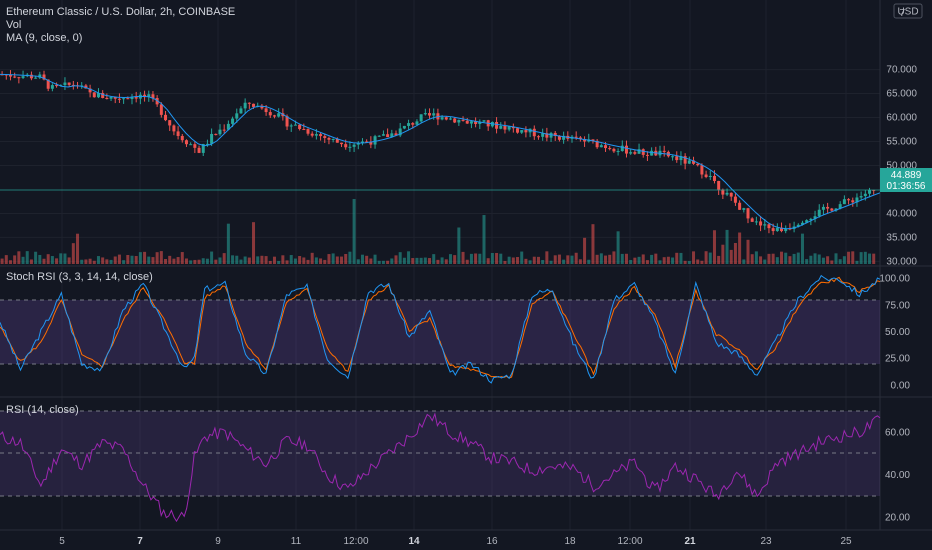 This screenshot has height=550, width=932. Describe the element at coordinates (79, 277) in the screenshot. I see `stoch-rsi-label: Stoch RSI (3, 3, 14, 14, close)` at that location.